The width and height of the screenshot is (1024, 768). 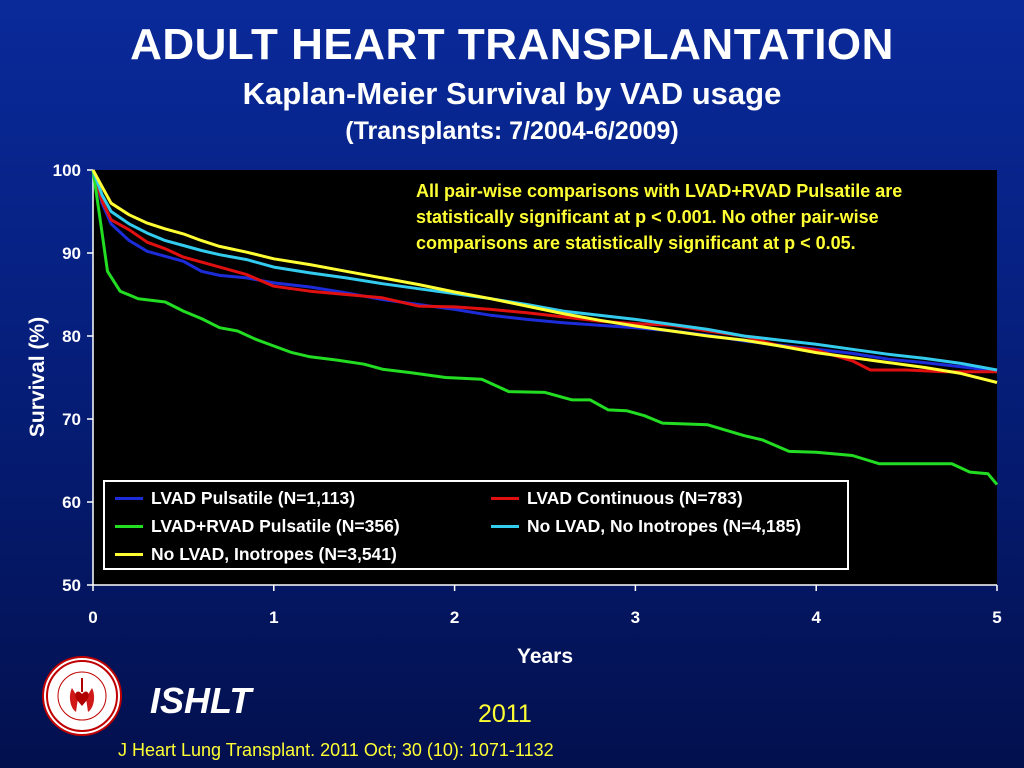 I want to click on x-tick-label: 2, so click(x=454, y=617).